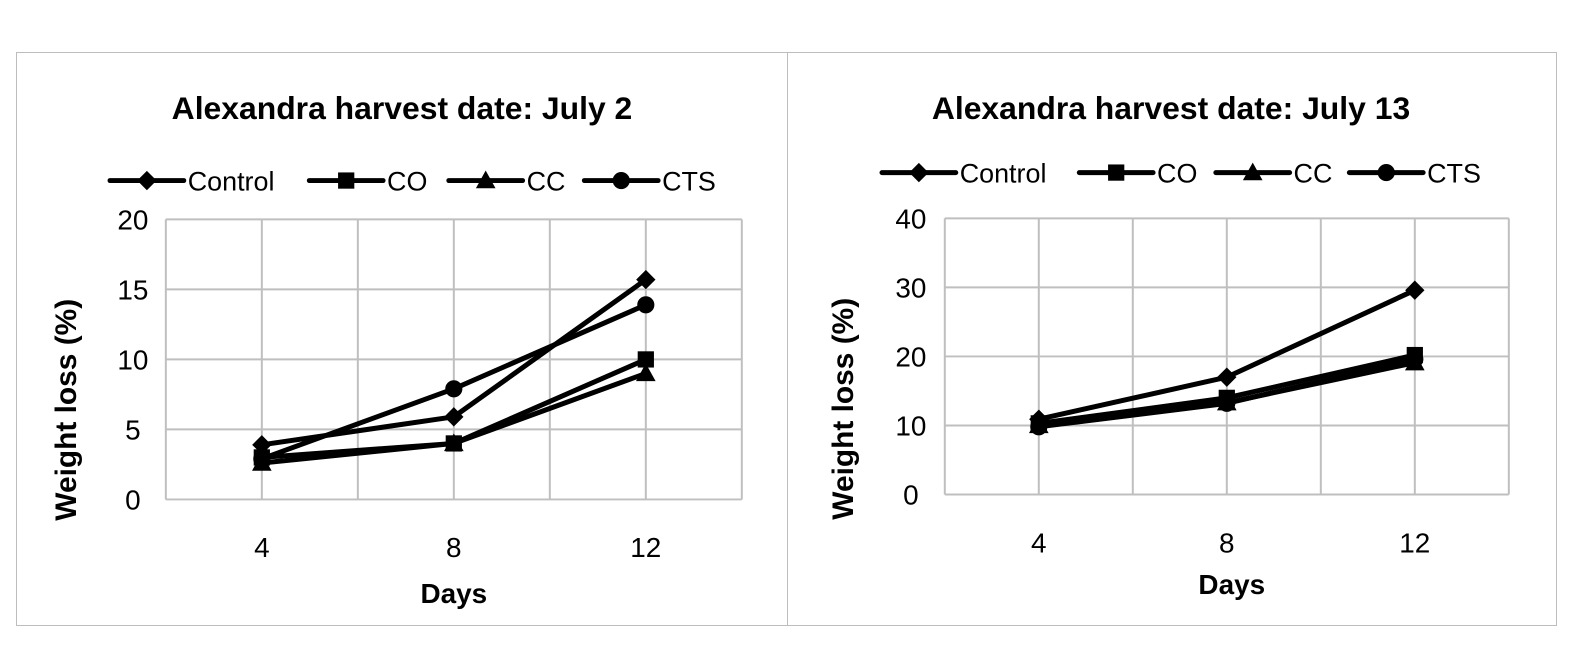 This screenshot has width=1584, height=664. What do you see at coordinates (1171, 108) in the screenshot?
I see `chart-title: Alexandra harvest date: July 13` at bounding box center [1171, 108].